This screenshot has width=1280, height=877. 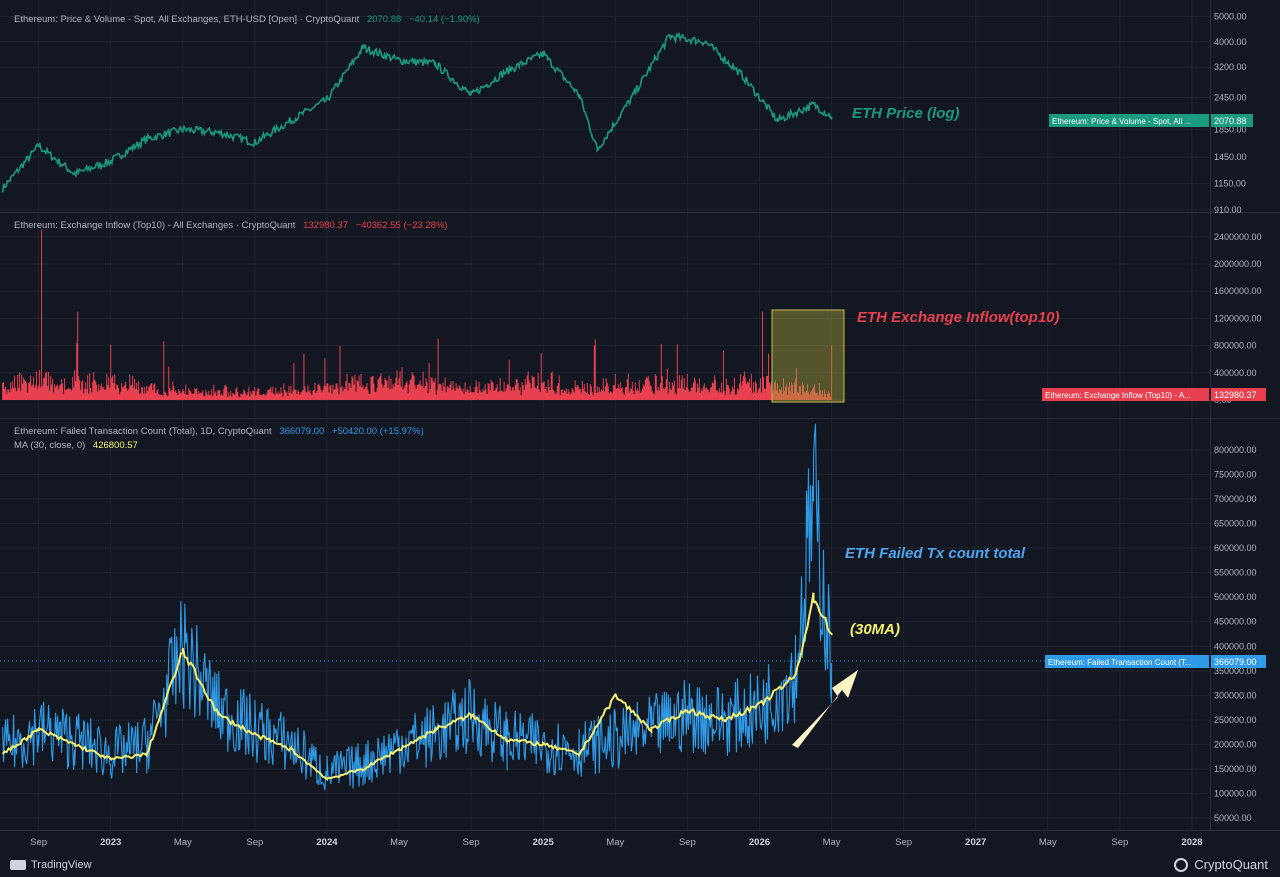 I want to click on price-last-value: 2070.88, so click(x=1230, y=121).